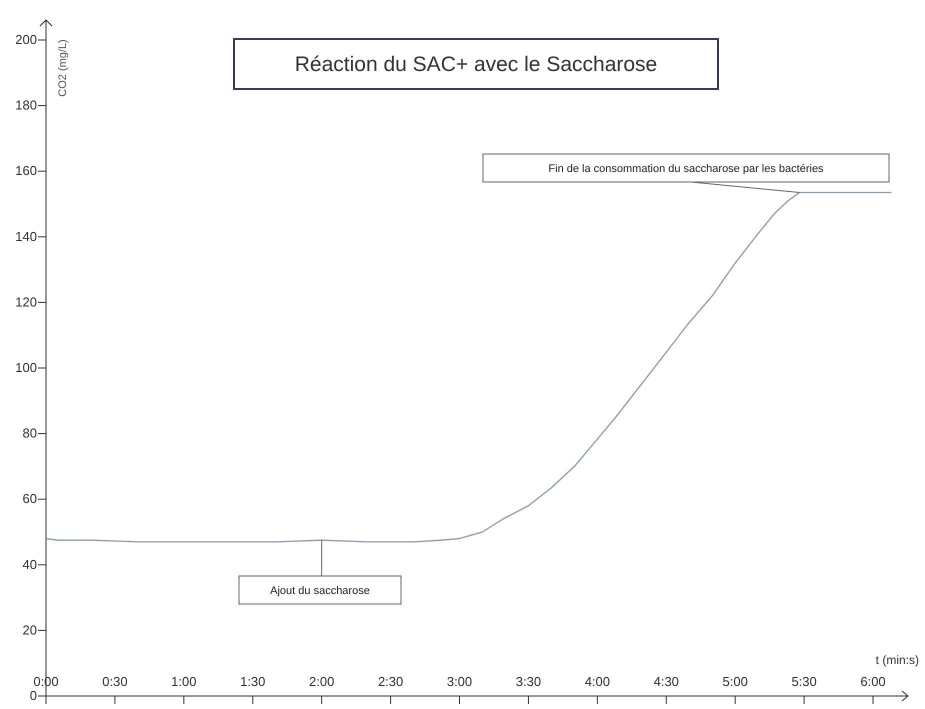 The image size is (925, 709). What do you see at coordinates (26, 302) in the screenshot?
I see `y-tick-label: 120` at bounding box center [26, 302].